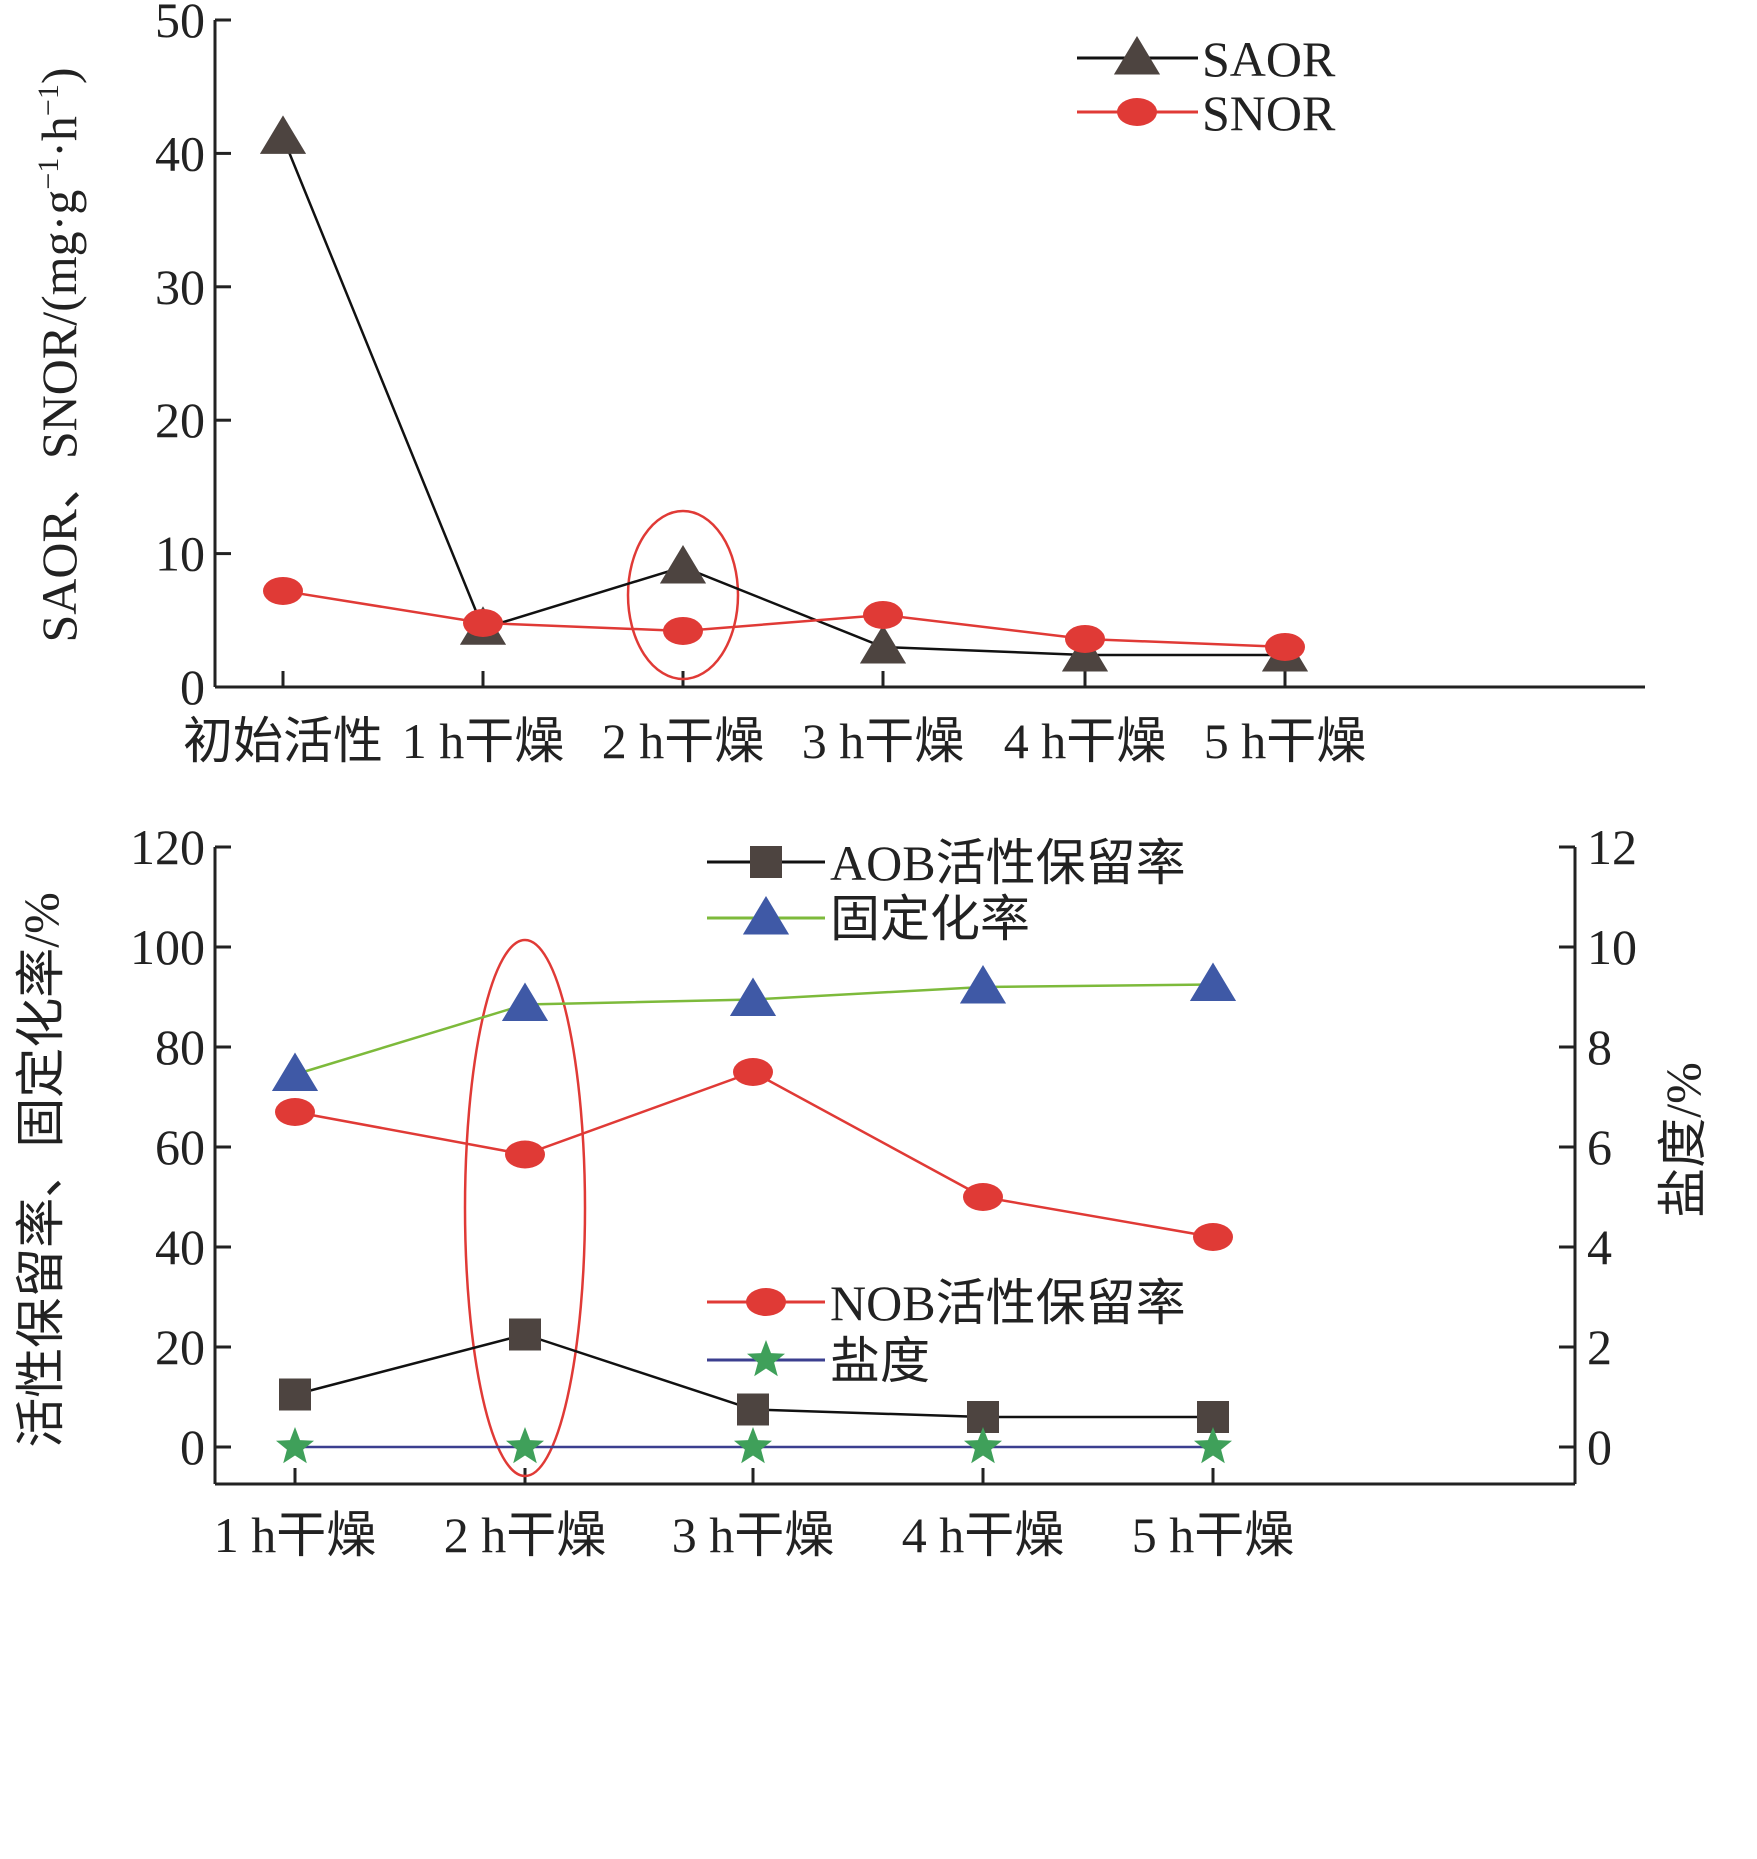  I want to click on legend-saor-label: SAOR, so click(1269, 59).